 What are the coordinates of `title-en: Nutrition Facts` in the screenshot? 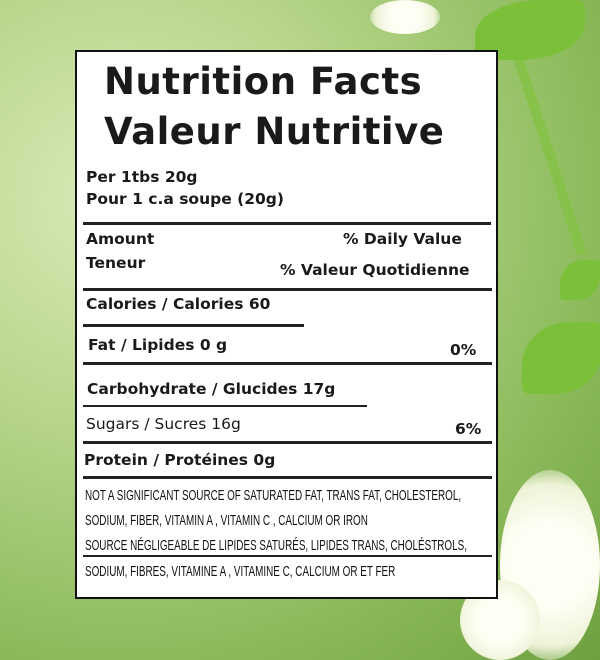 It's located at (263, 81).